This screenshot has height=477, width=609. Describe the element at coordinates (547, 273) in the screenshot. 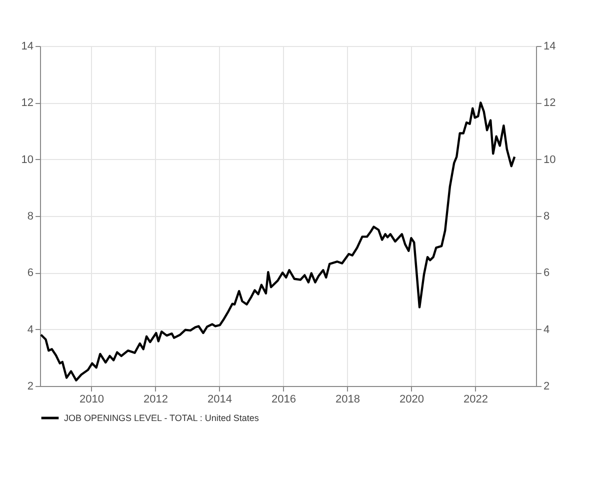

I see `y2-tick-label: 6` at that location.